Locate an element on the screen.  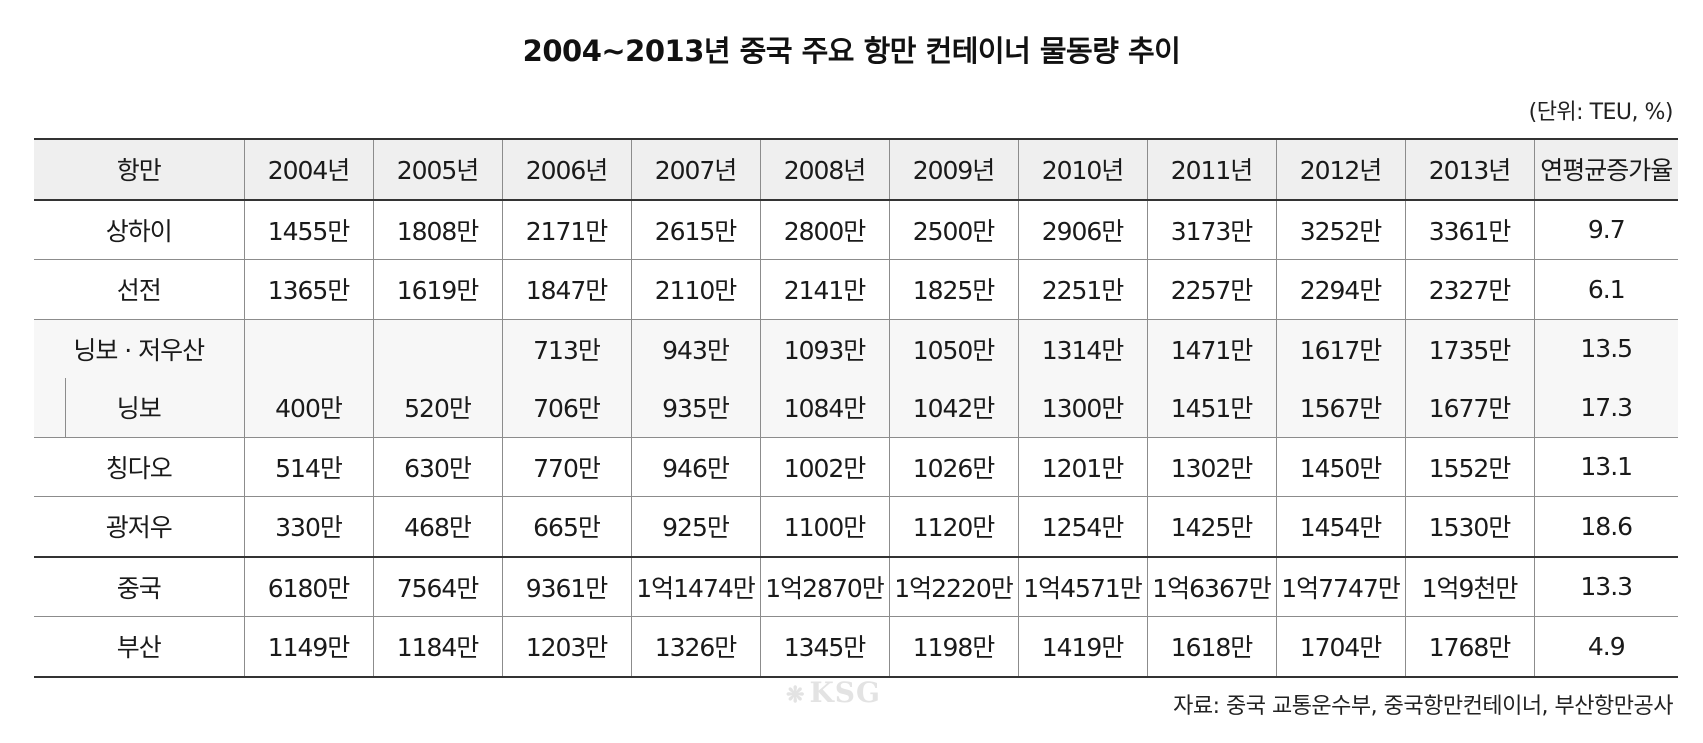
growth-rate-cell: 13.3 is located at coordinates (1605, 586).